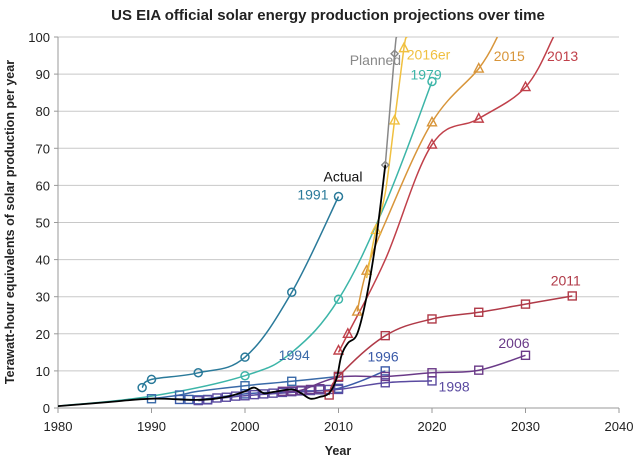 The width and height of the screenshot is (640, 463). Describe the element at coordinates (562, 56) in the screenshot. I see `series-label-2013: 2013` at that location.